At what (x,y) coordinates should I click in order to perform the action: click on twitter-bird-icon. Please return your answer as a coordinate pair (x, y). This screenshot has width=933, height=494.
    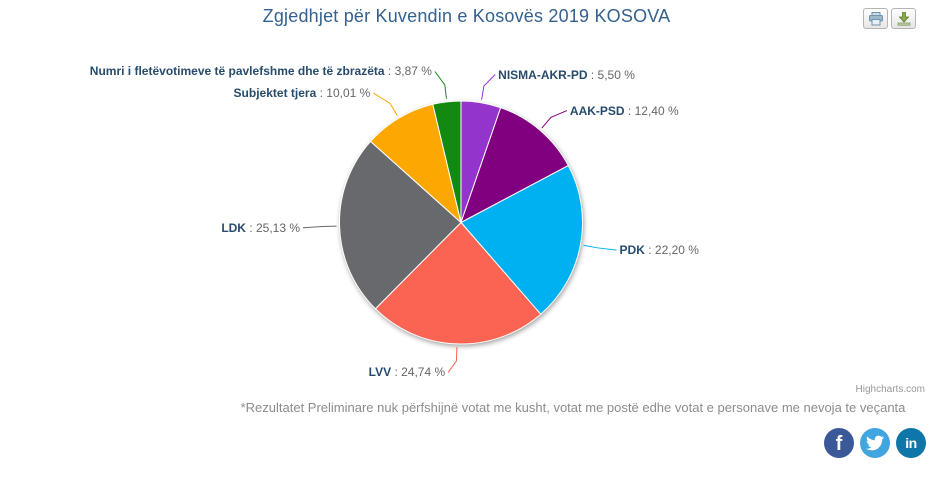
    Looking at the image, I should click on (875, 443).